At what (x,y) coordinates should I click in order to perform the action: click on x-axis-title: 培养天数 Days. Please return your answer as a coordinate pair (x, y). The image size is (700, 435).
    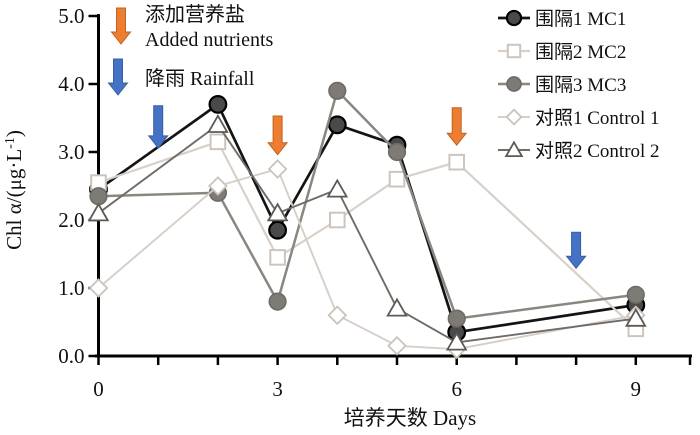
    Looking at the image, I should click on (410, 418).